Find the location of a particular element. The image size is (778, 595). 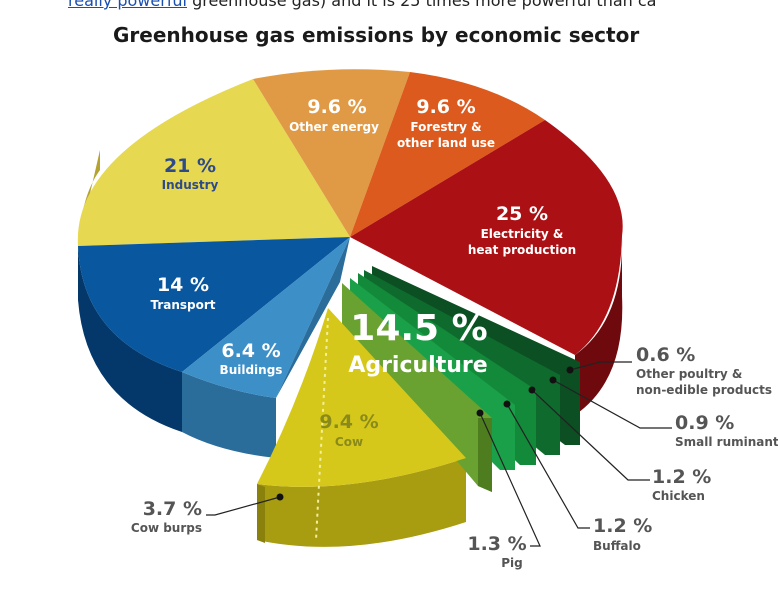

dot-poultry is located at coordinates (570, 370).